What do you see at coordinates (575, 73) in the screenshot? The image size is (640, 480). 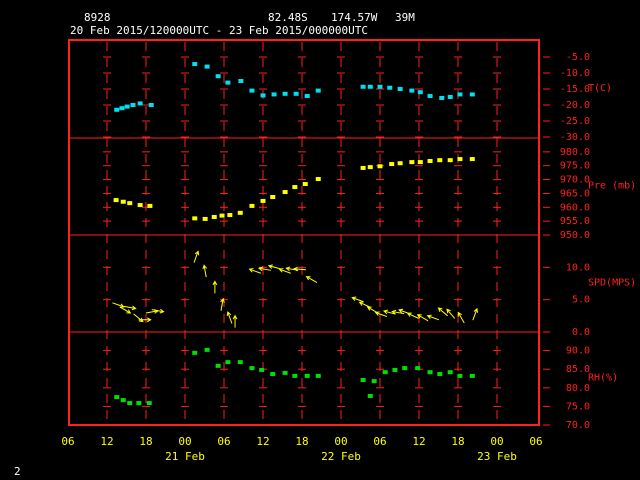 I see `y-tick-label: -10.0` at bounding box center [575, 73].